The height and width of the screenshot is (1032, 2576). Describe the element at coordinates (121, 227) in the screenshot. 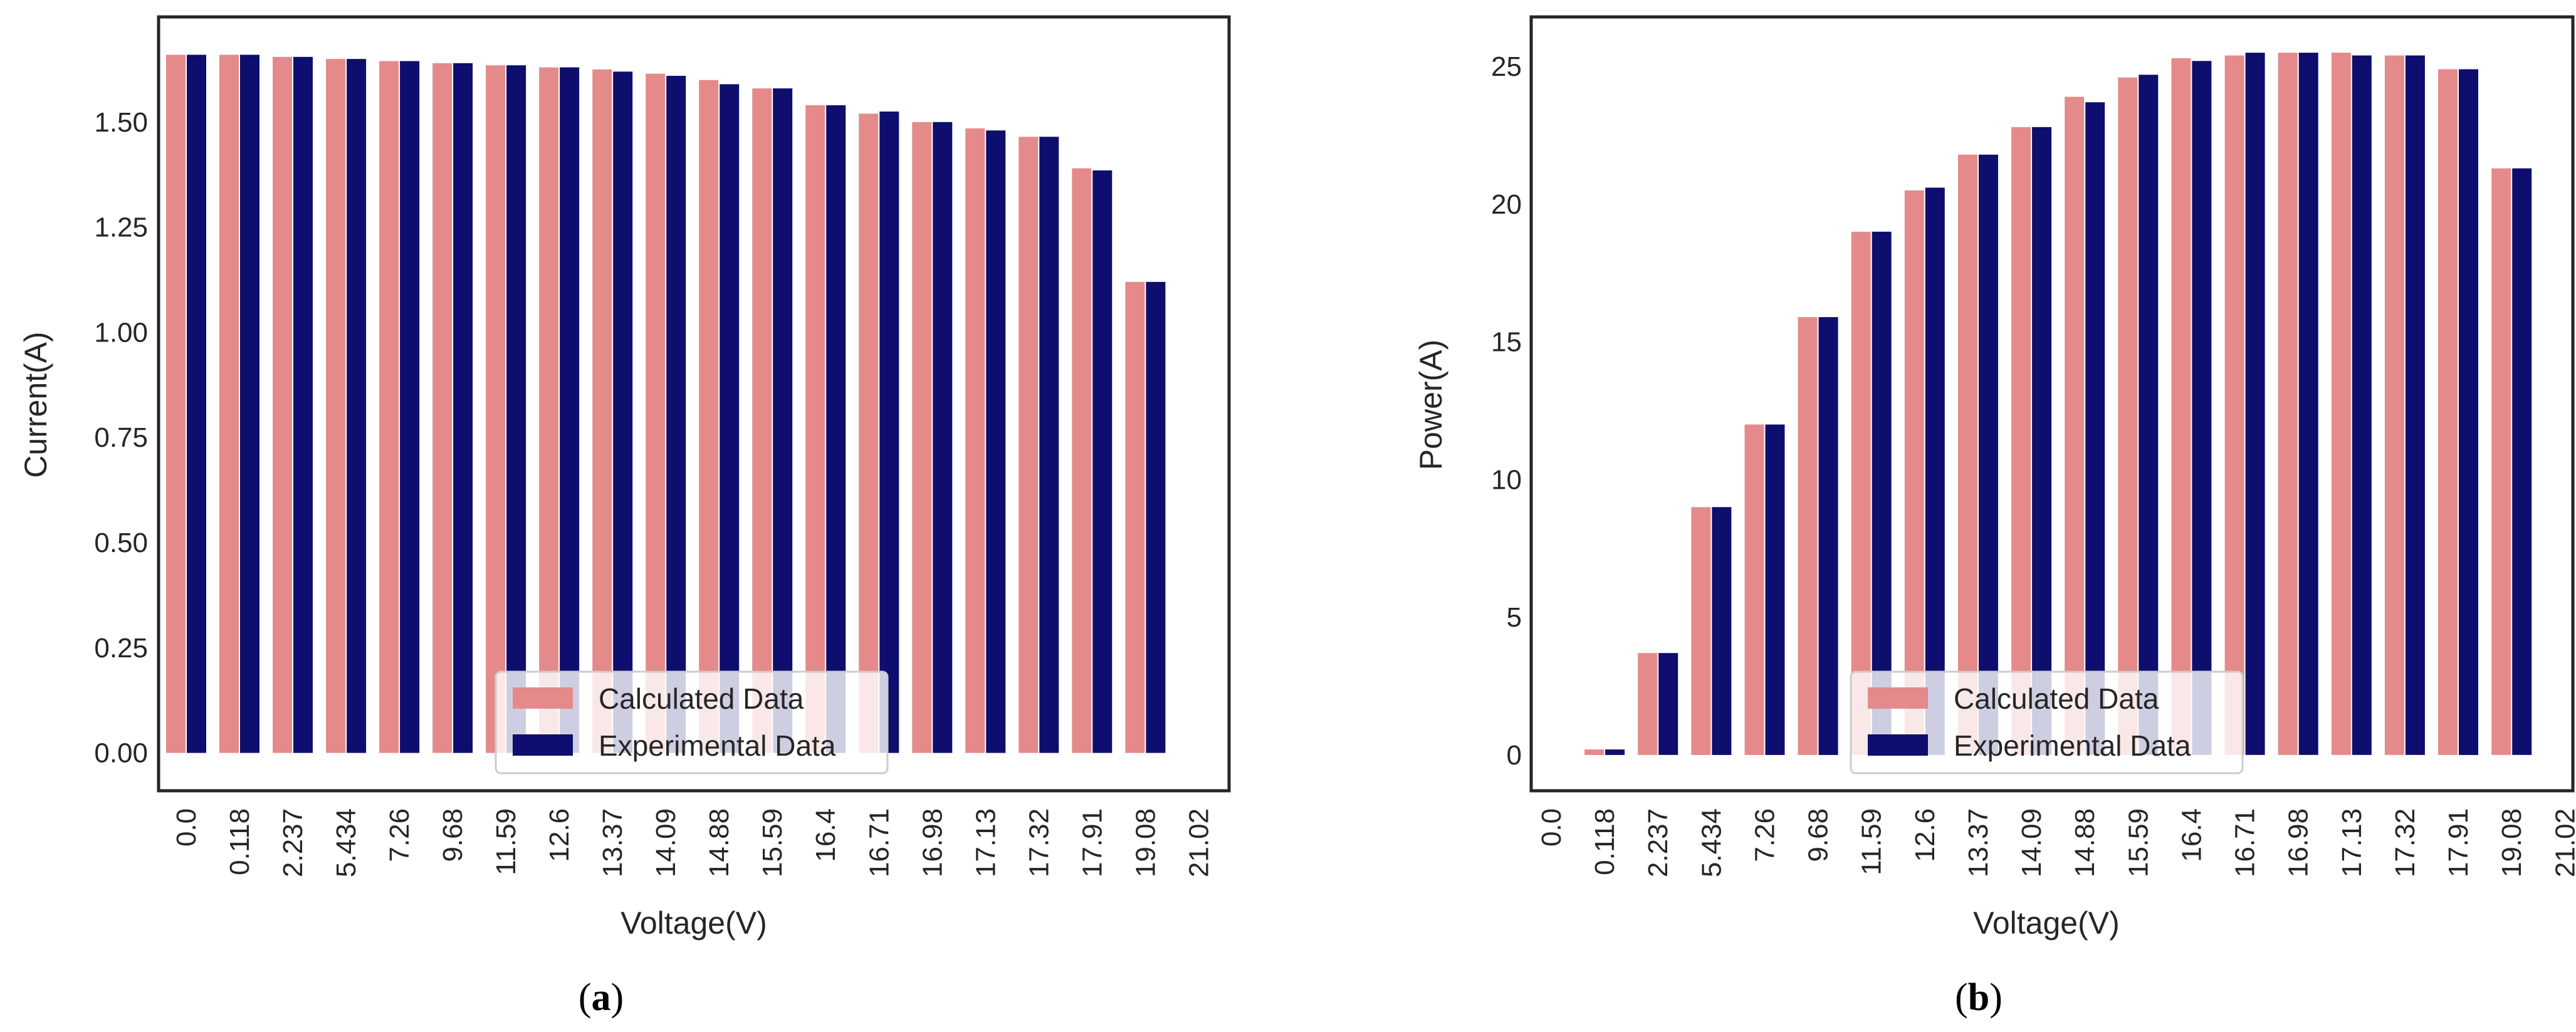

I see `panel-a-y-tick-label: 1.25` at that location.